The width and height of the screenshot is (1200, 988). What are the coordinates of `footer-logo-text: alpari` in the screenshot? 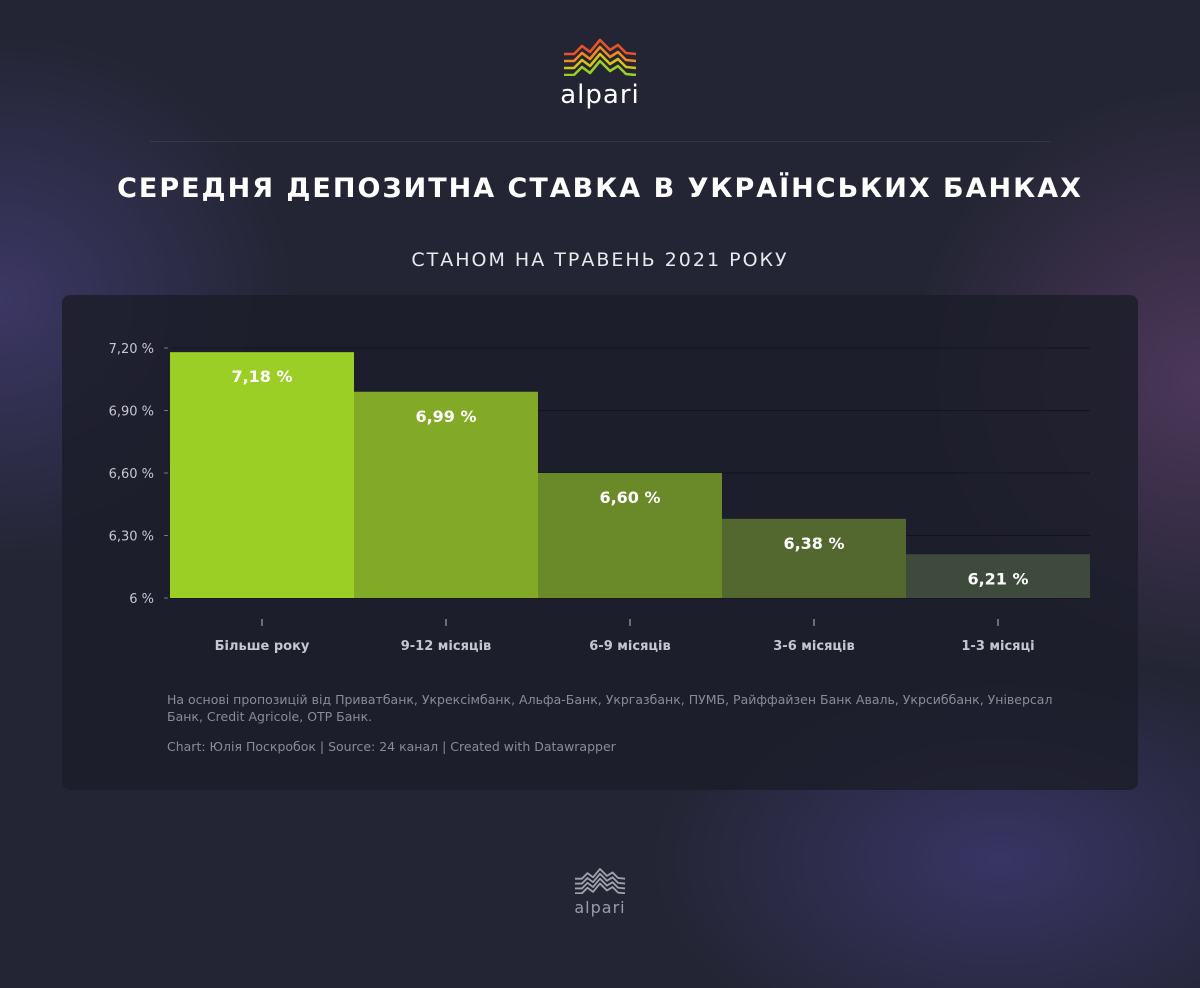 It's located at (600, 907).